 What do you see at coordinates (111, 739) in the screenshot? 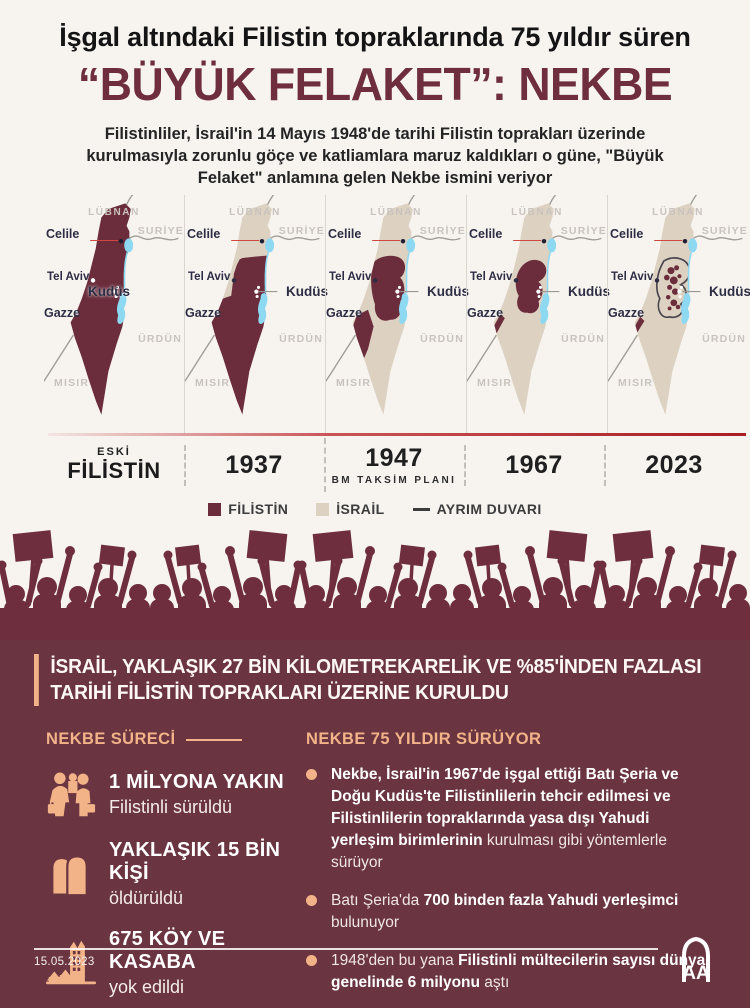
I see `left-heading-text: NEKBE SÜRECİ` at bounding box center [111, 739].